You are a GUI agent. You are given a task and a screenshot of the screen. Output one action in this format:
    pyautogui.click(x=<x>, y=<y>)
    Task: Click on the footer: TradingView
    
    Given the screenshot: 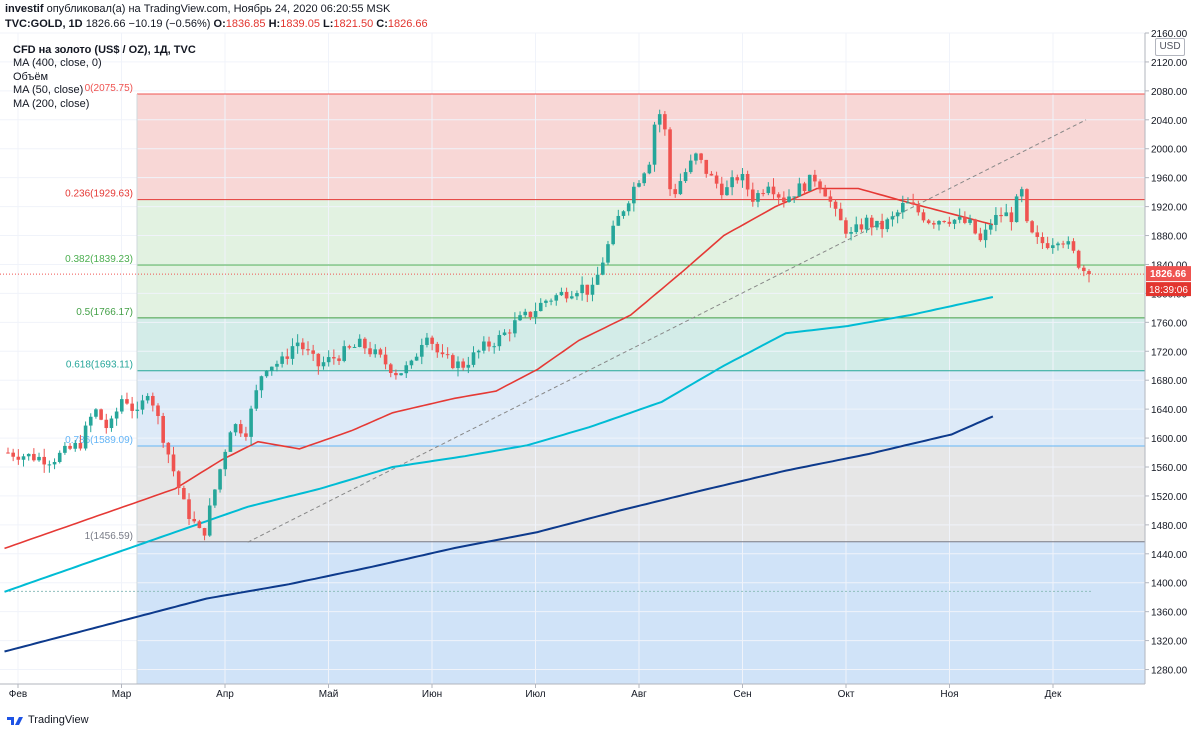 What is the action you would take?
    pyautogui.click(x=47, y=720)
    